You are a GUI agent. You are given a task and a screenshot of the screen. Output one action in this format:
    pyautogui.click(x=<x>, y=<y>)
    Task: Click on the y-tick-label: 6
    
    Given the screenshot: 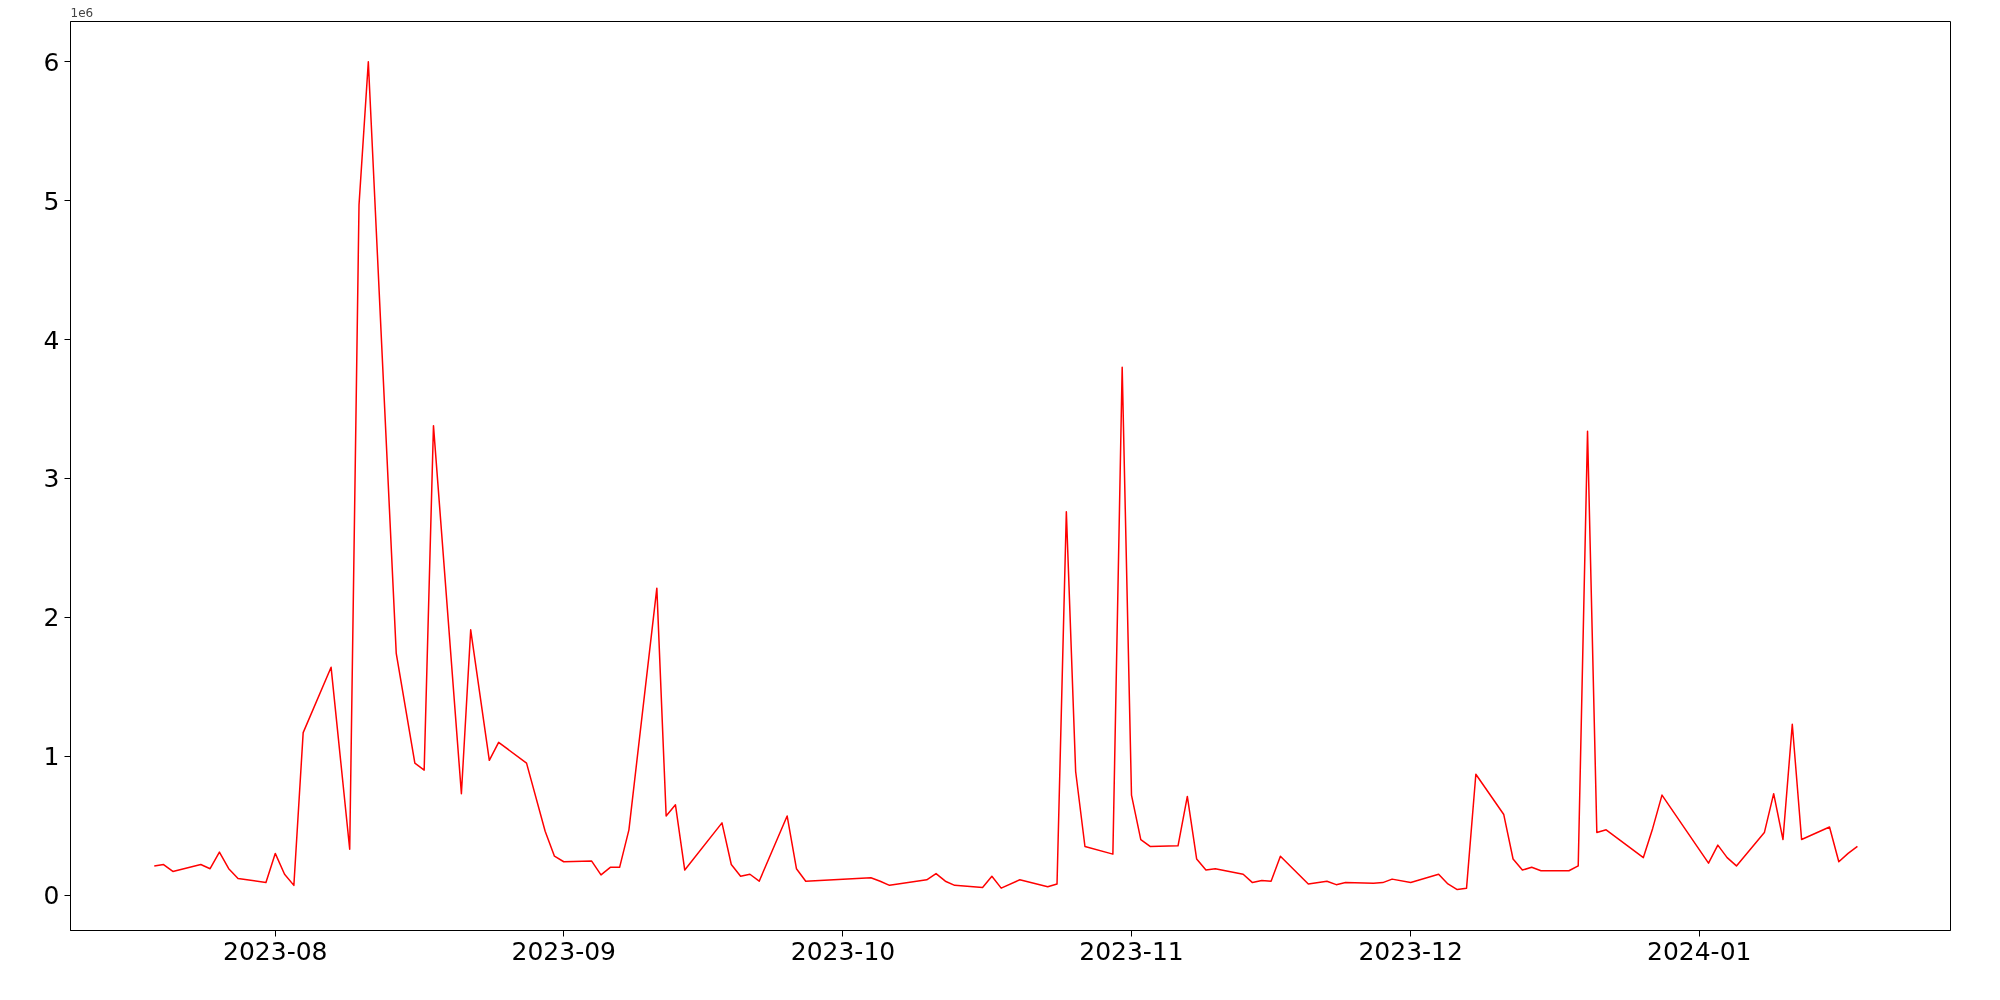 What is the action you would take?
    pyautogui.click(x=51, y=62)
    